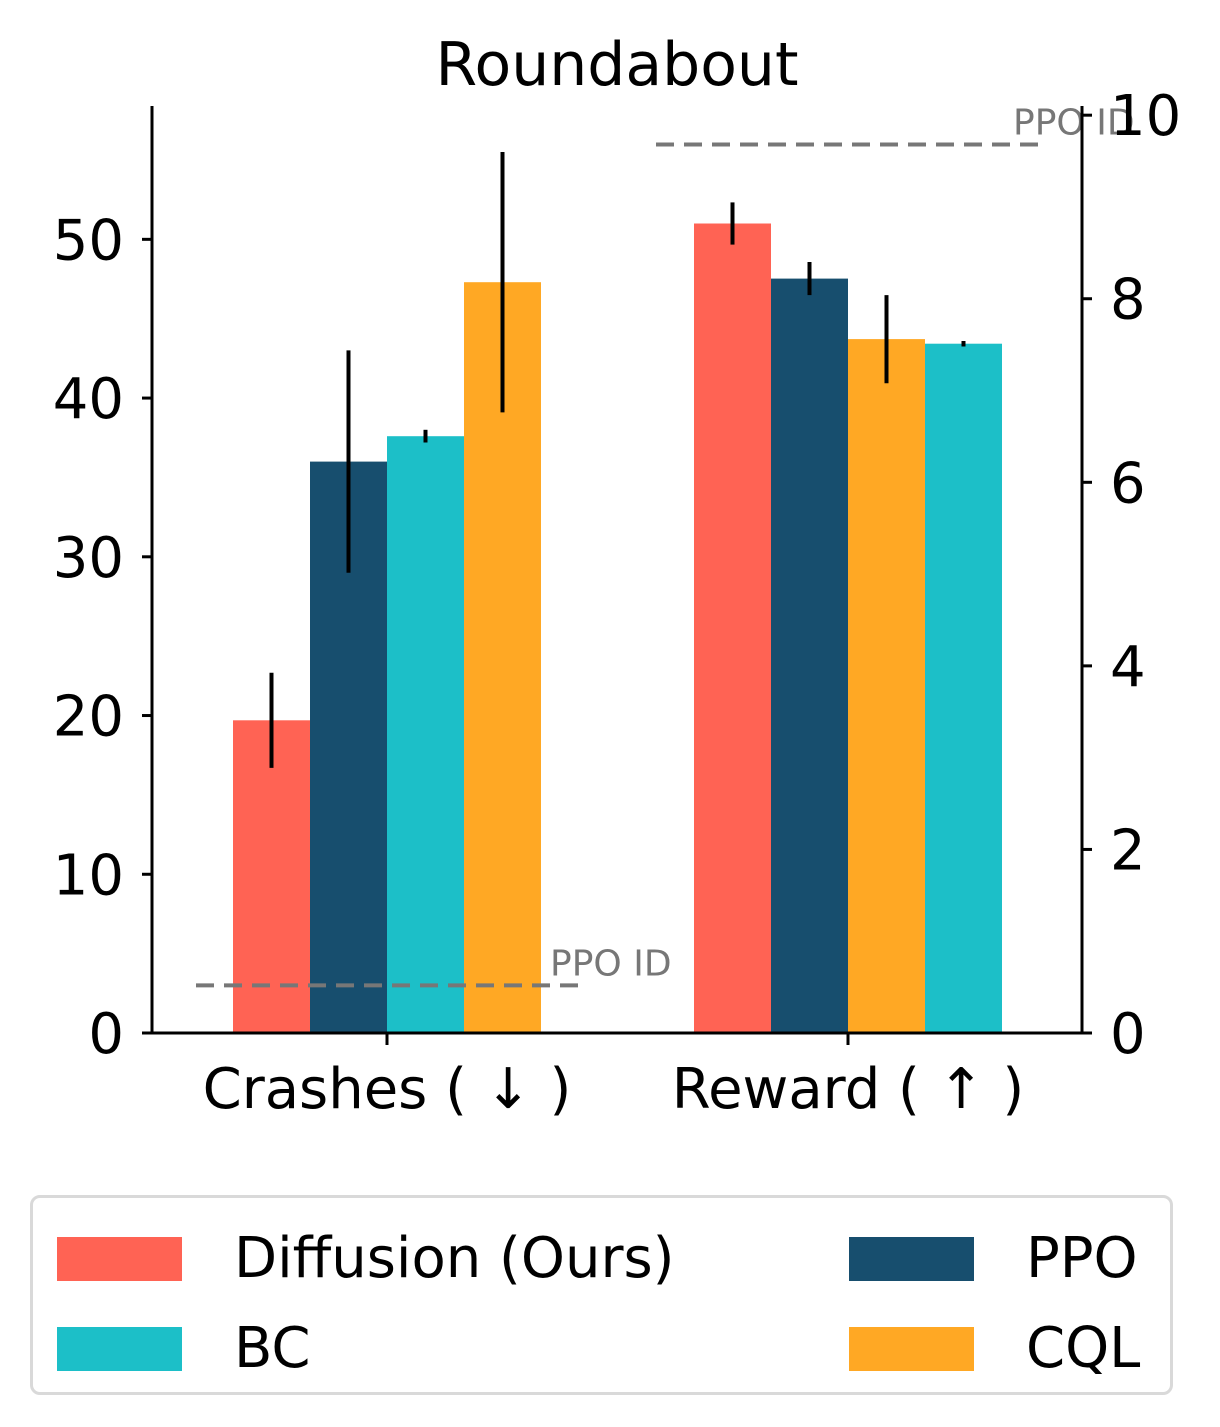 Image resolution: width=1220 pixels, height=1427 pixels. Describe the element at coordinates (809, 656) in the screenshot. I see `bar-reward-ppo` at that location.